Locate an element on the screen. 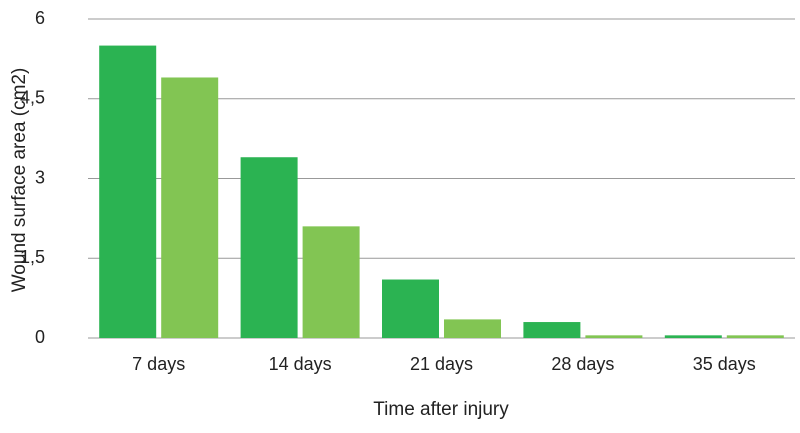  y-tick-label: 4,5 is located at coordinates (32, 98).